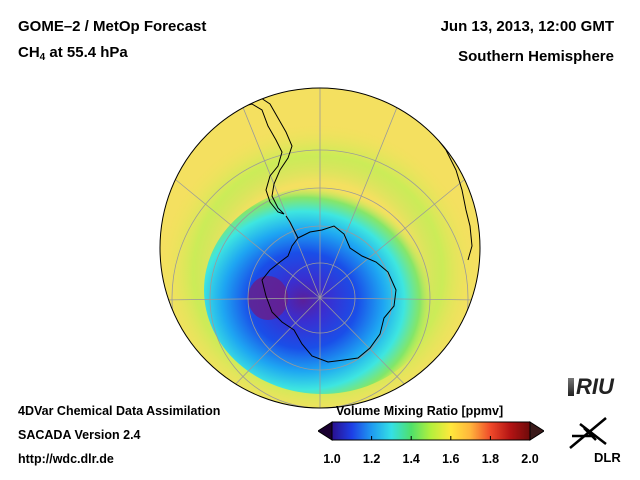  What do you see at coordinates (530, 459) in the screenshot?
I see `colorbar-tick-label: 2.0` at bounding box center [530, 459].